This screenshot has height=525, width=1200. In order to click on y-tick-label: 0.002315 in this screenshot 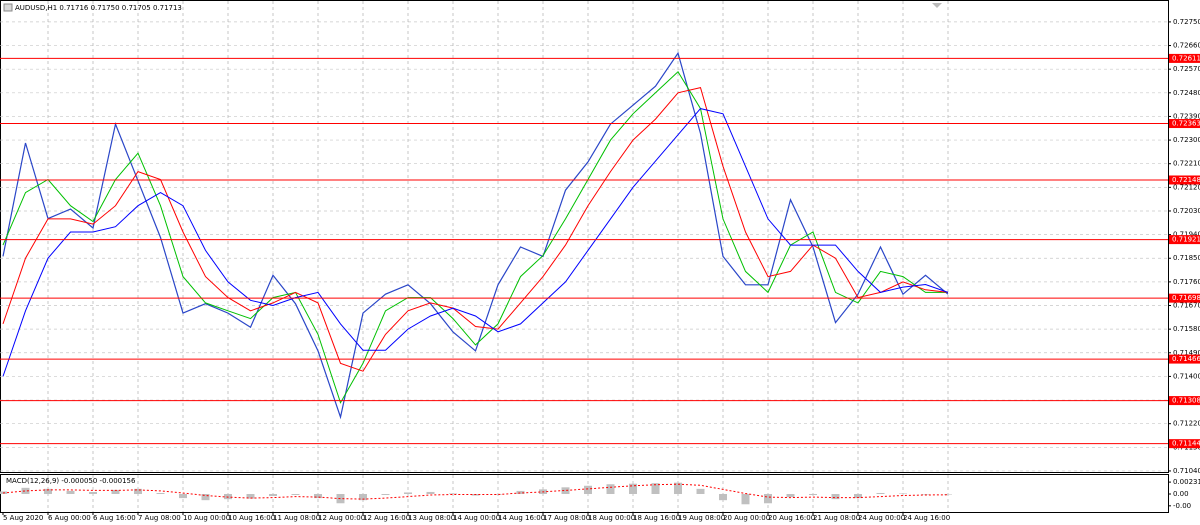, I will do `click(1186, 482)`.